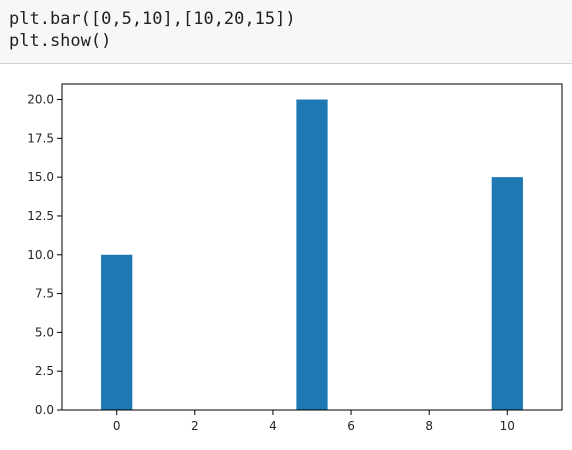  I want to click on y-tick-label: 15.0, so click(40, 177).